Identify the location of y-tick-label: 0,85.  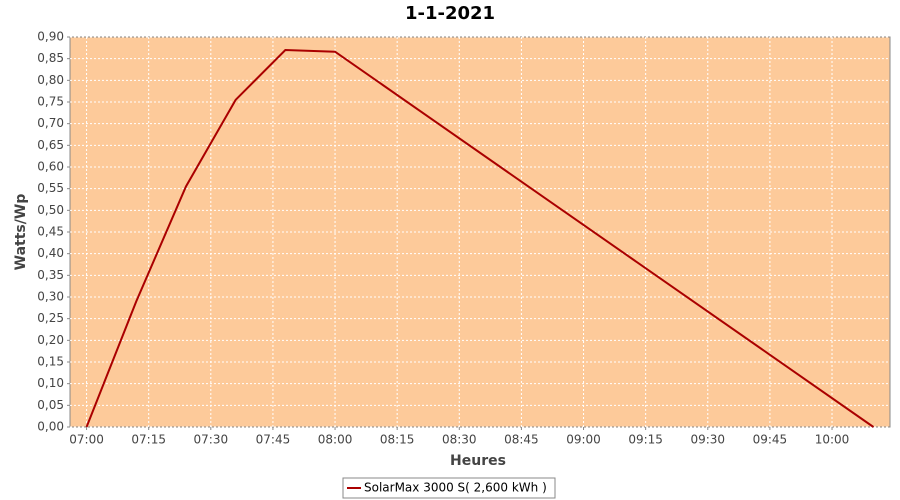
(50, 58).